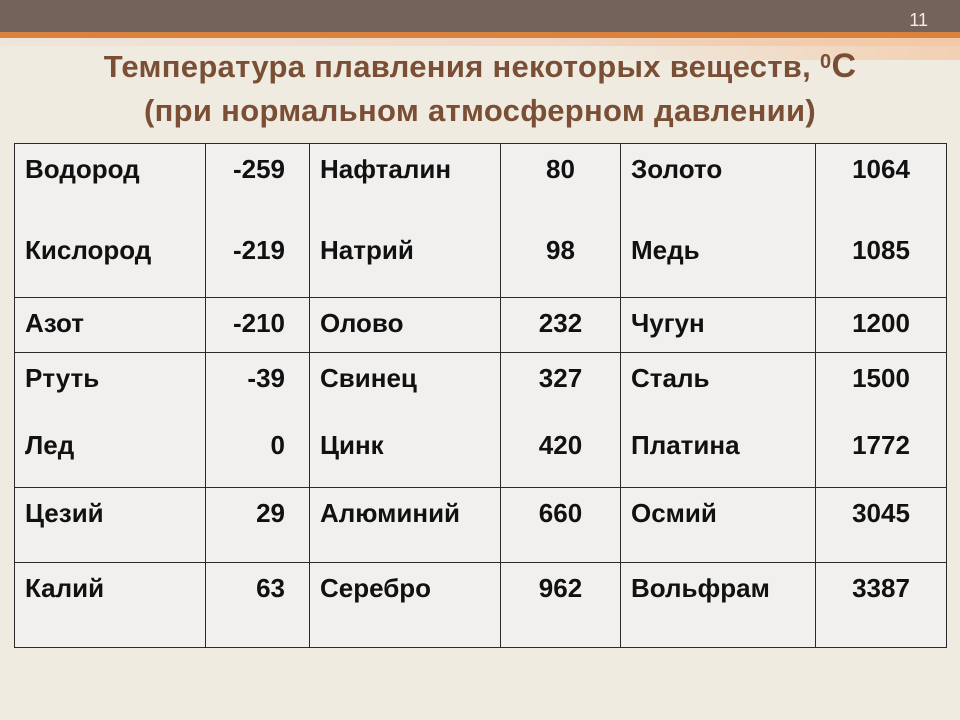 The height and width of the screenshot is (720, 960). What do you see at coordinates (110, 220) in the screenshot?
I see `substance-name-cell: Водород Кислород` at bounding box center [110, 220].